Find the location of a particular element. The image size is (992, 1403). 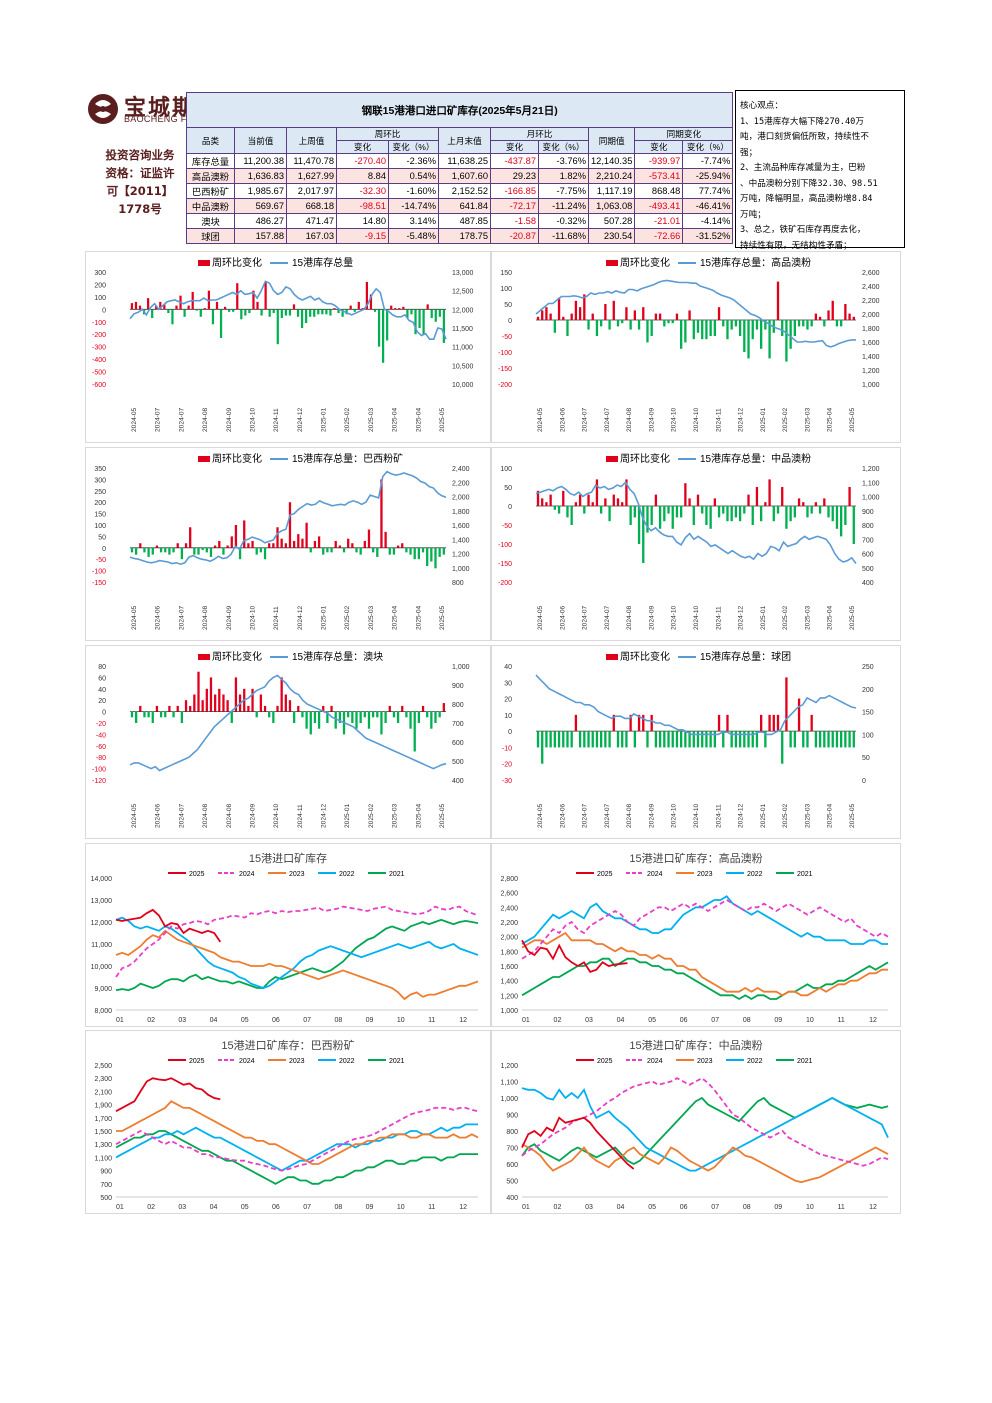

y-right-tick: 600 is located at coordinates (868, 555).